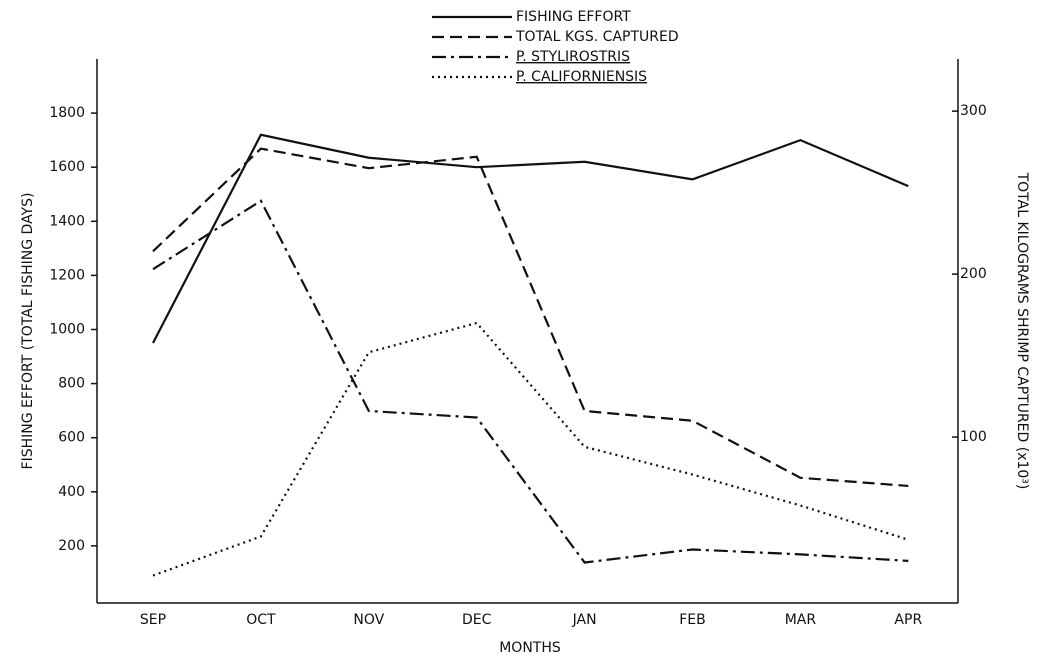 The image size is (1043, 662). I want to click on x-tick-label: APR, so click(908, 620).